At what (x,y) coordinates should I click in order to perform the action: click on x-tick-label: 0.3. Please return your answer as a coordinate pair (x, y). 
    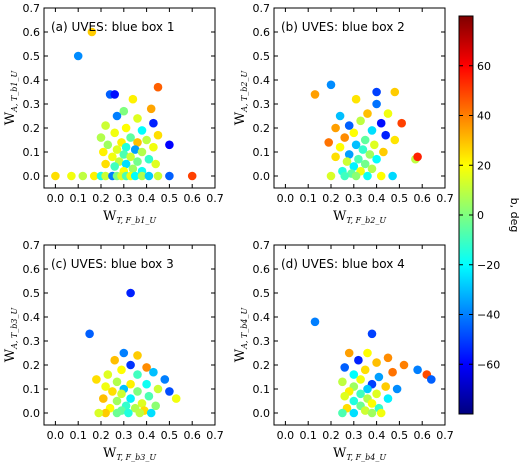
    Looking at the image, I should click on (354, 435).